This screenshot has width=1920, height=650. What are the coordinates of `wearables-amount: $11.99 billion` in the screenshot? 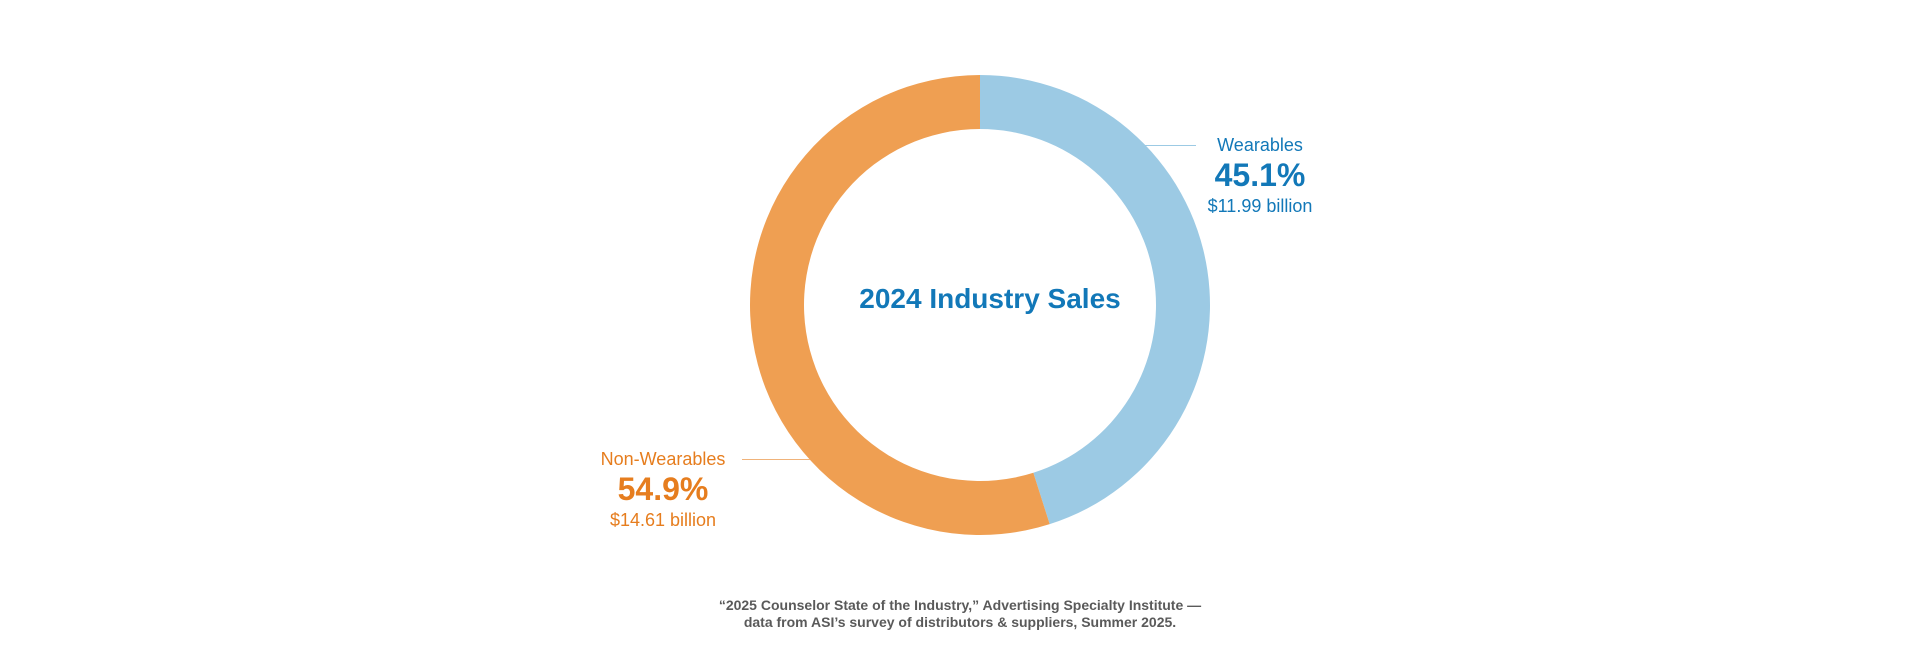 It's located at (1260, 206).